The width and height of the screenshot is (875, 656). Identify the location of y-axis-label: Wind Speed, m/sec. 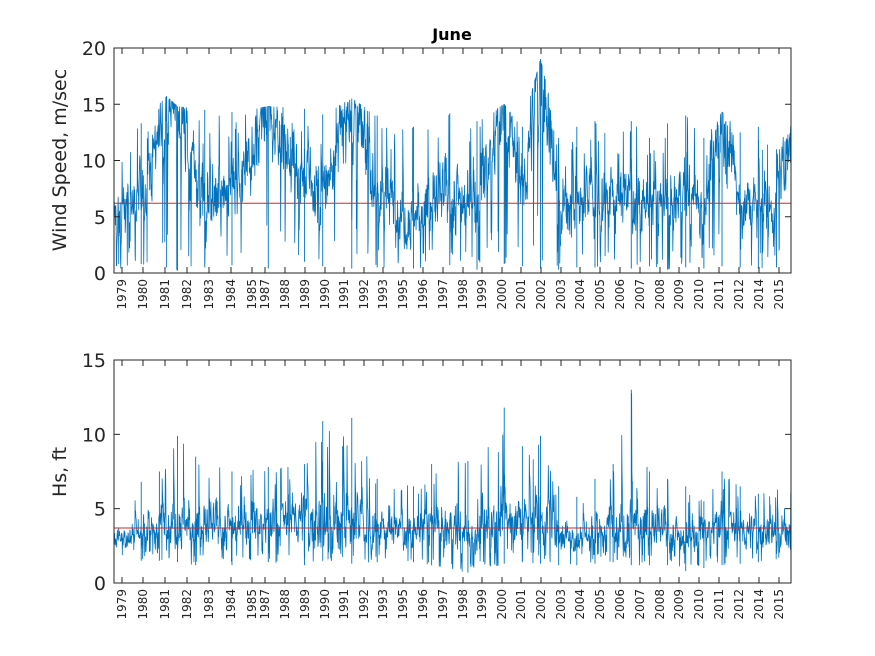
(60, 160).